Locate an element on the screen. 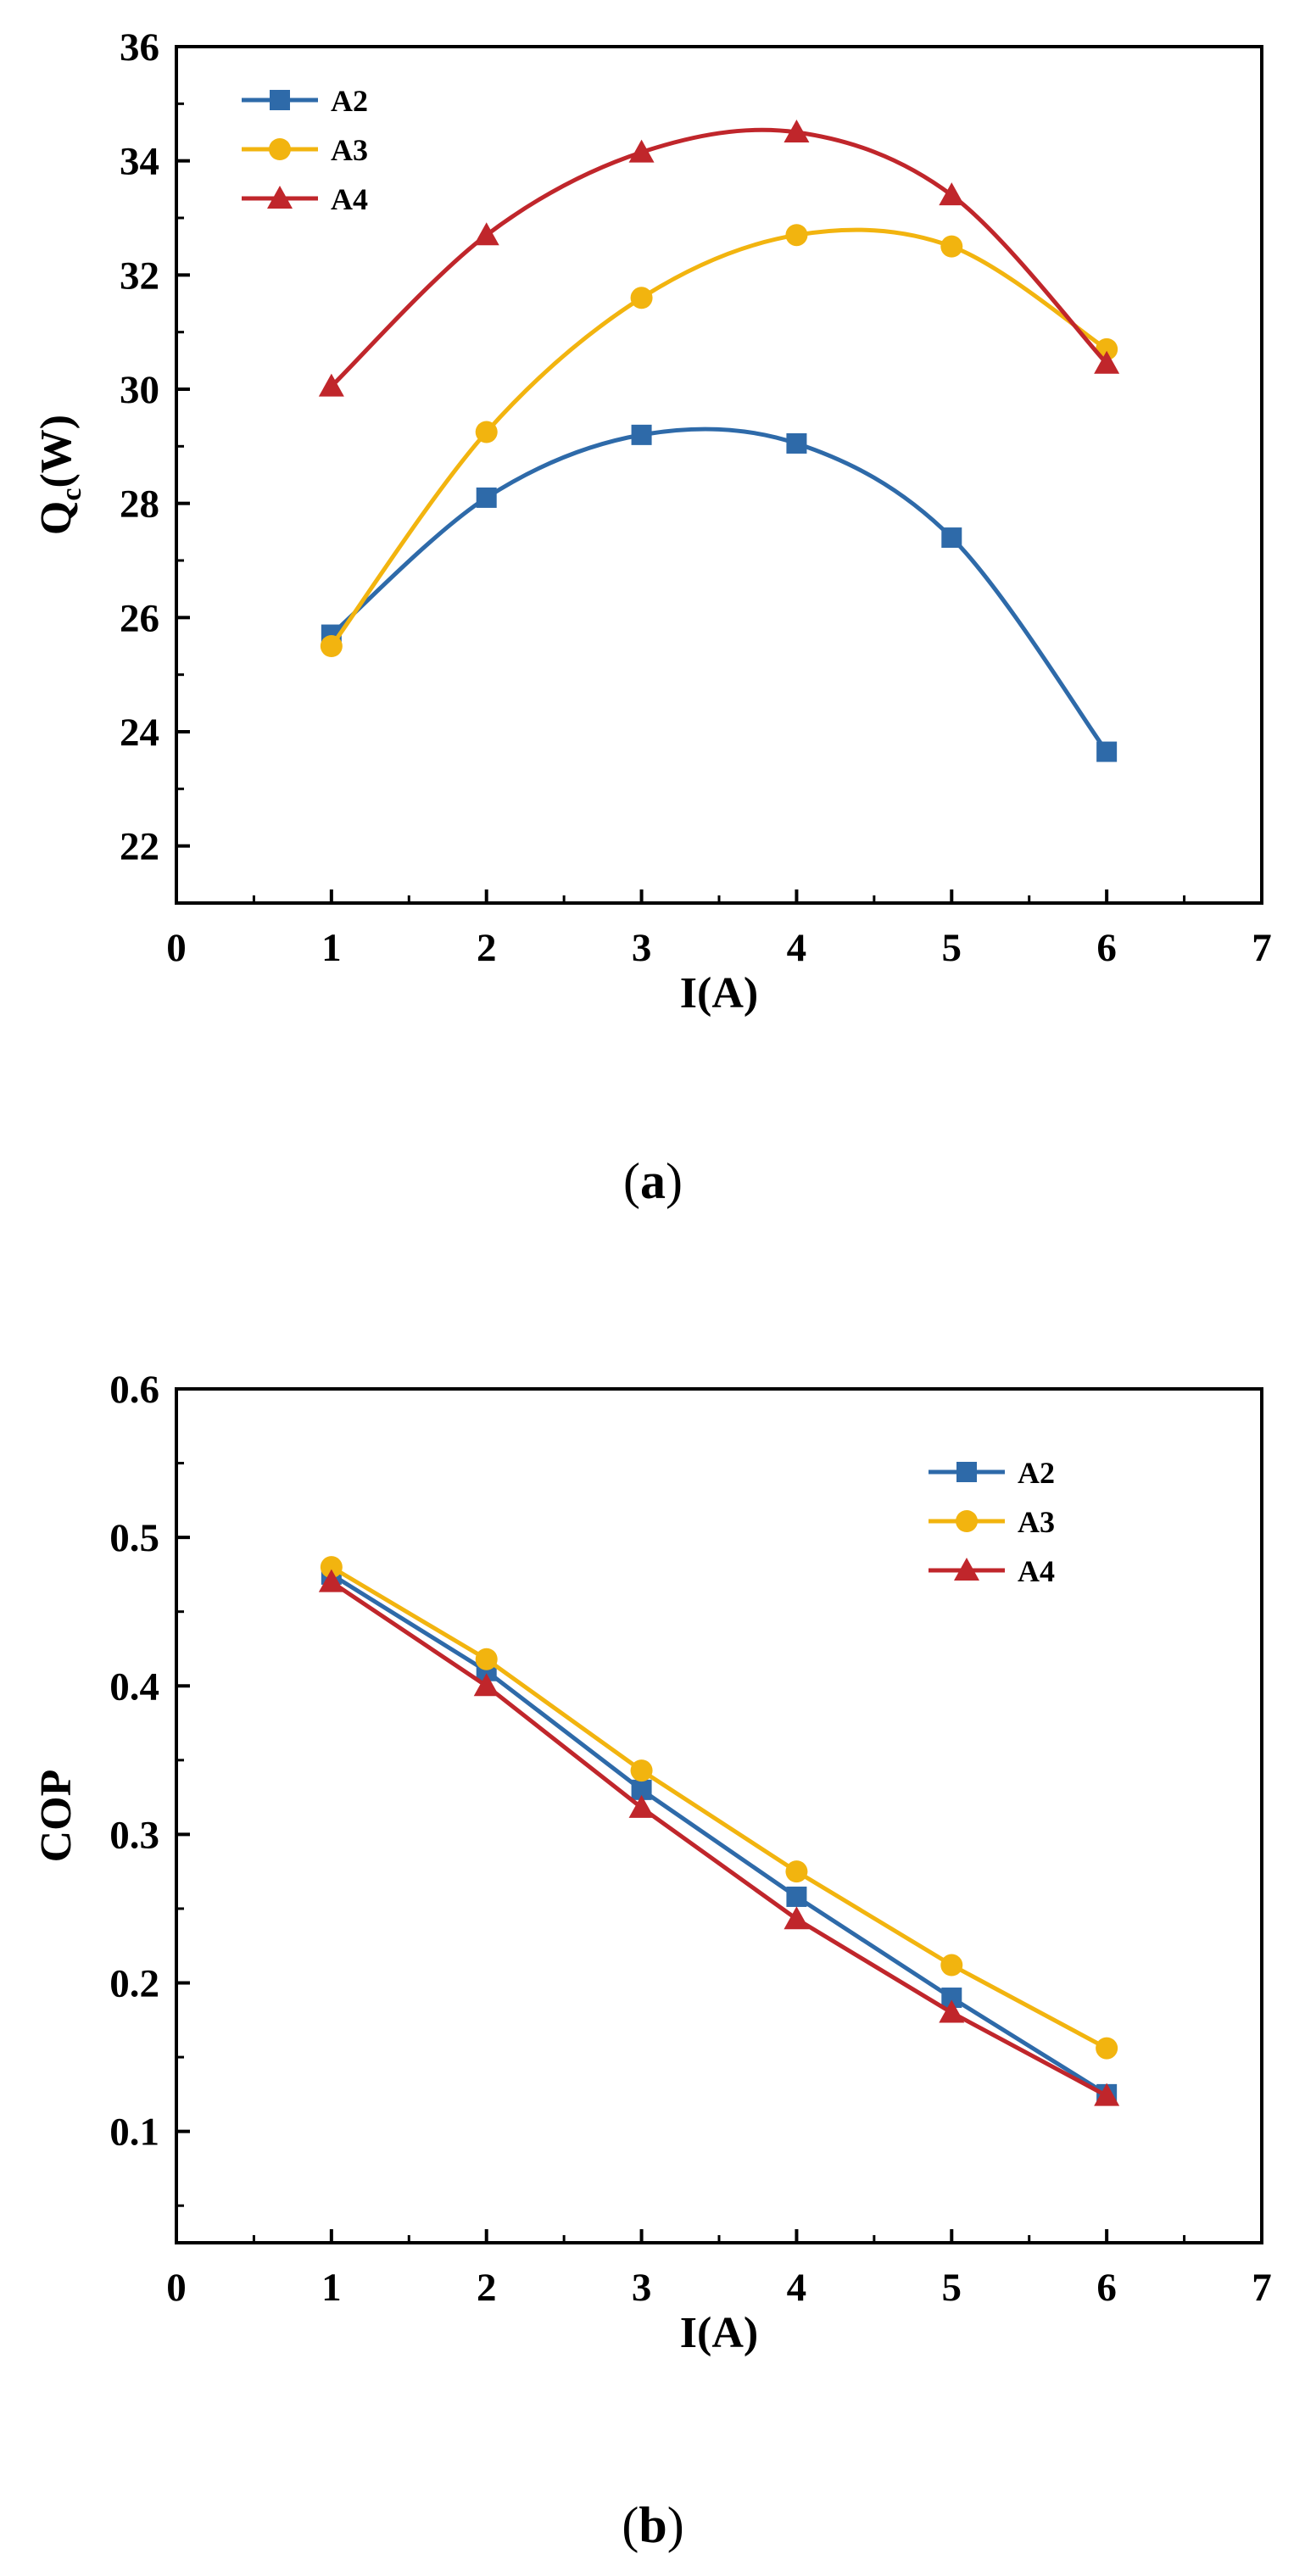  panel-a-caption: (a) is located at coordinates (653, 1181).